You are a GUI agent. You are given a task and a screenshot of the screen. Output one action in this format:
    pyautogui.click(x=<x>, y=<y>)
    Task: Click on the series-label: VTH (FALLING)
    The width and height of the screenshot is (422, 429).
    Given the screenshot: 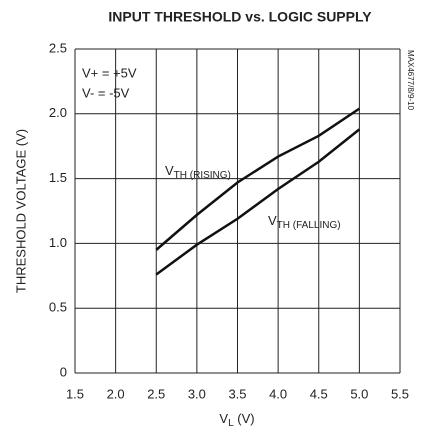 What is the action you would take?
    pyautogui.click(x=304, y=221)
    